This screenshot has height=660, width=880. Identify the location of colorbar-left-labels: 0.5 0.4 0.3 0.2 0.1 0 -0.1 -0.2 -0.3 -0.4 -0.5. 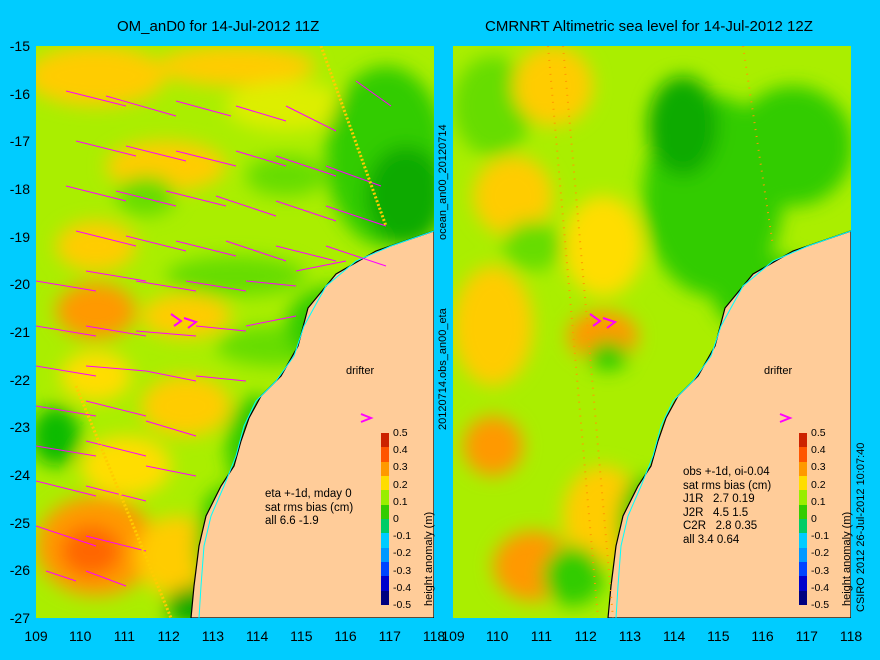
(409, 519).